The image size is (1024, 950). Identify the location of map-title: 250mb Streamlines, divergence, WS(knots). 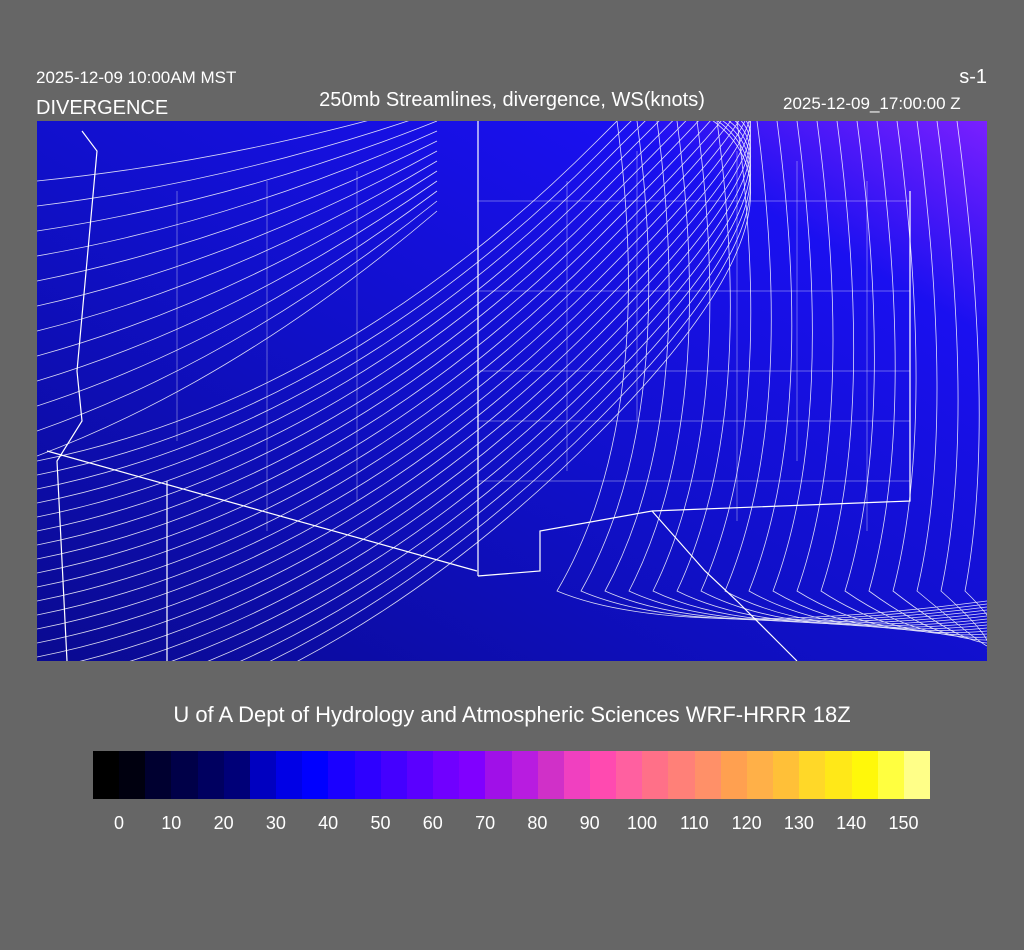
(512, 100).